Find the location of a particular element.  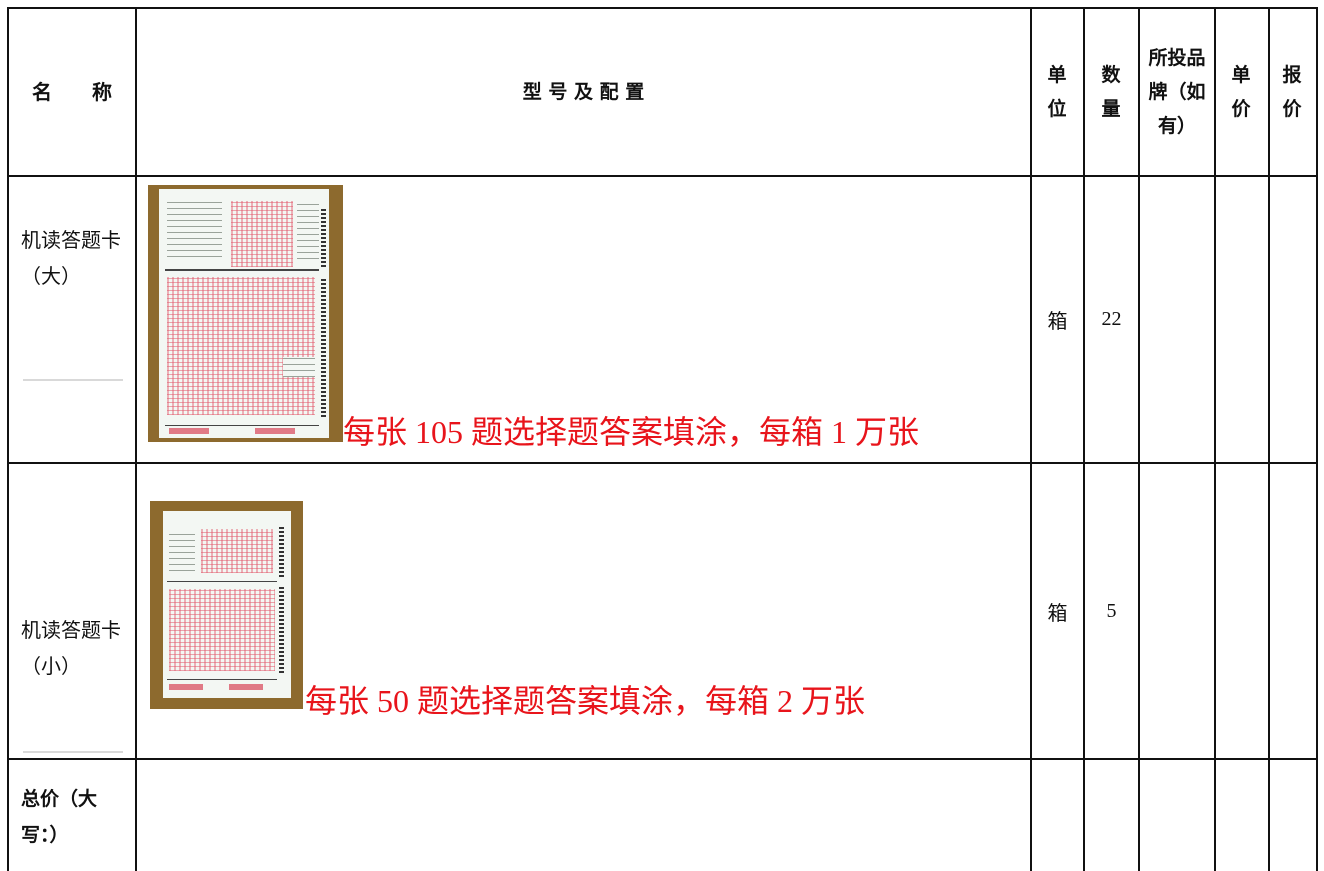

table-rule-col2 is located at coordinates (1031, 439).